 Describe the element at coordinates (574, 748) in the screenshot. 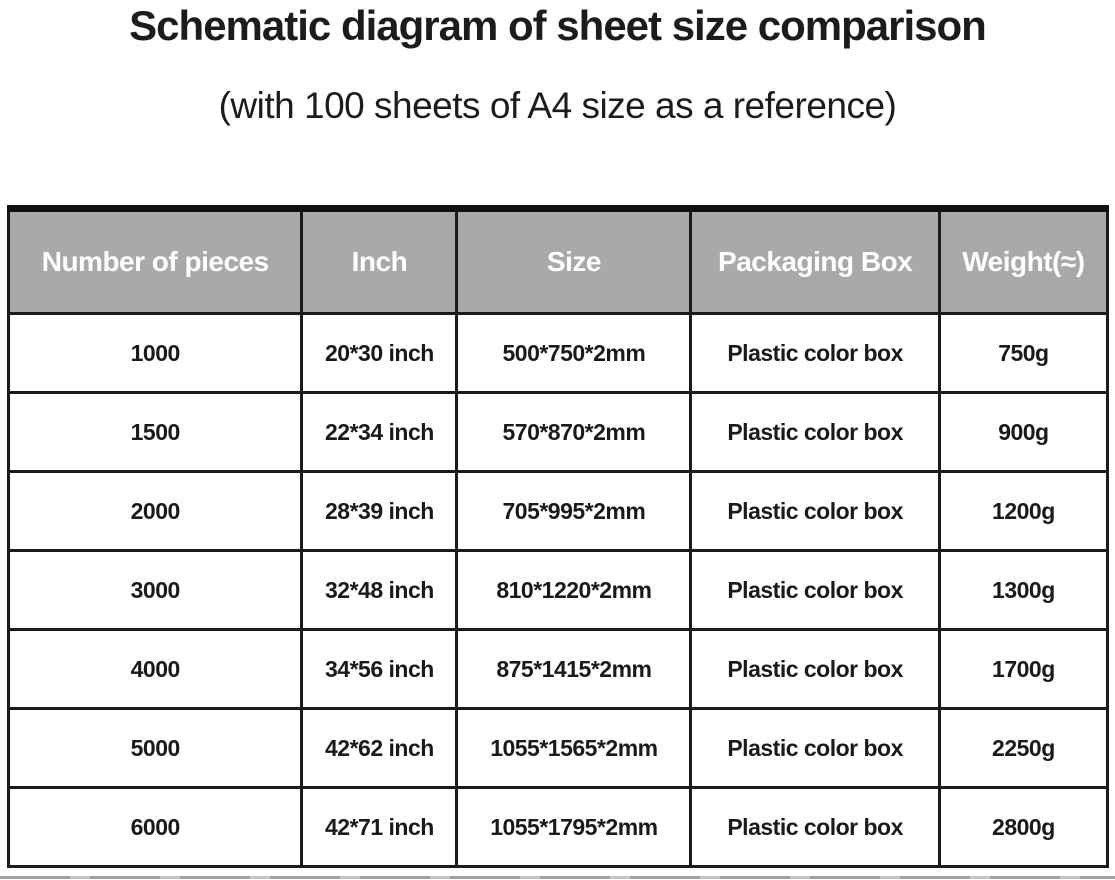

I see `cell-size: 1055*1565*2mm` at that location.